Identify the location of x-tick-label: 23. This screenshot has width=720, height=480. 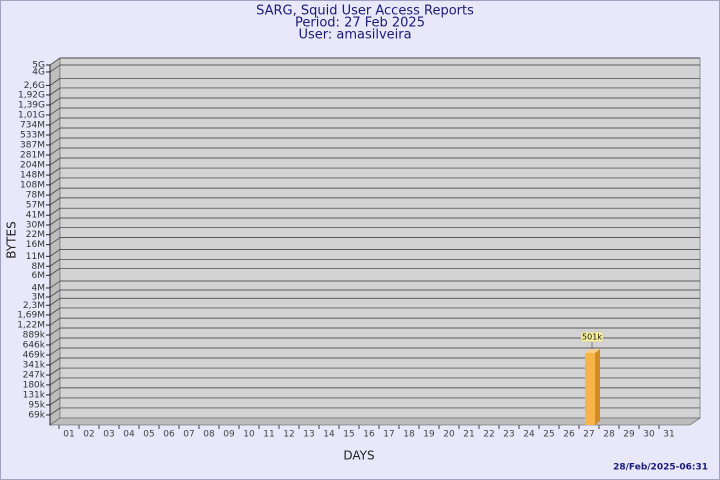
(508, 435).